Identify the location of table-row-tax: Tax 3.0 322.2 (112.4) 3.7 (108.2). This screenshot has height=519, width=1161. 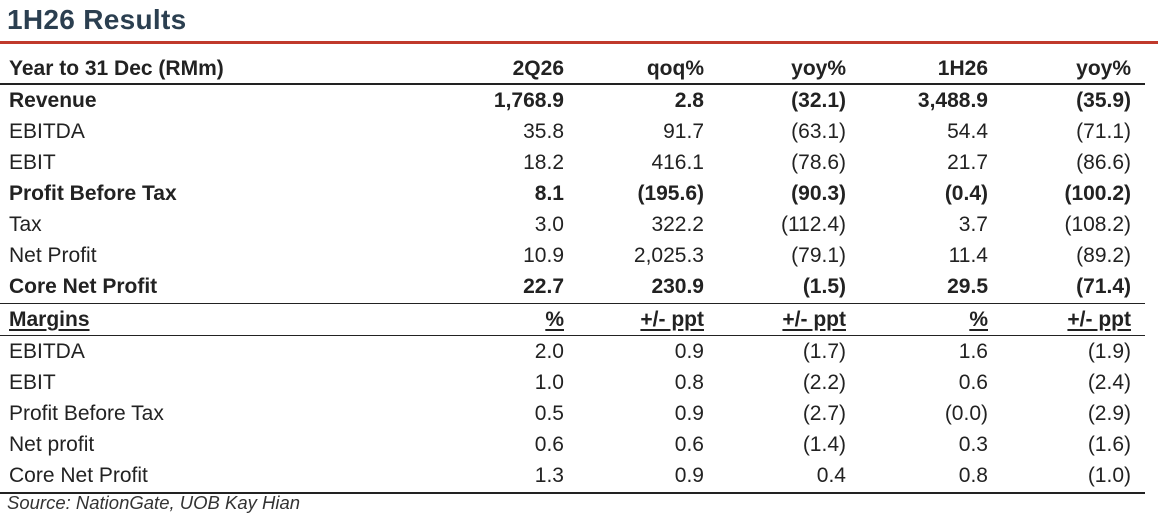
(572, 225).